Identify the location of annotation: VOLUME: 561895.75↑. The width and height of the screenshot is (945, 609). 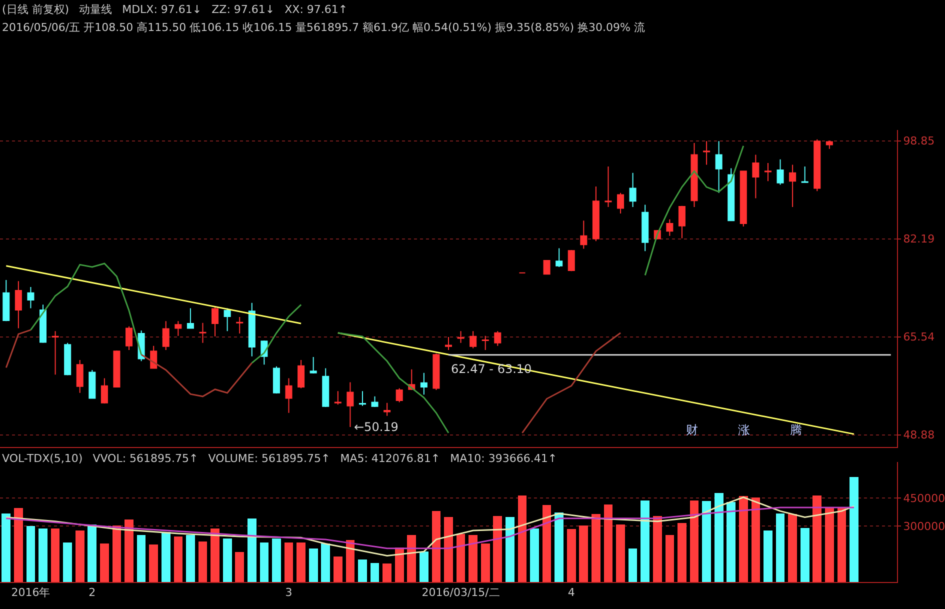
(269, 458).